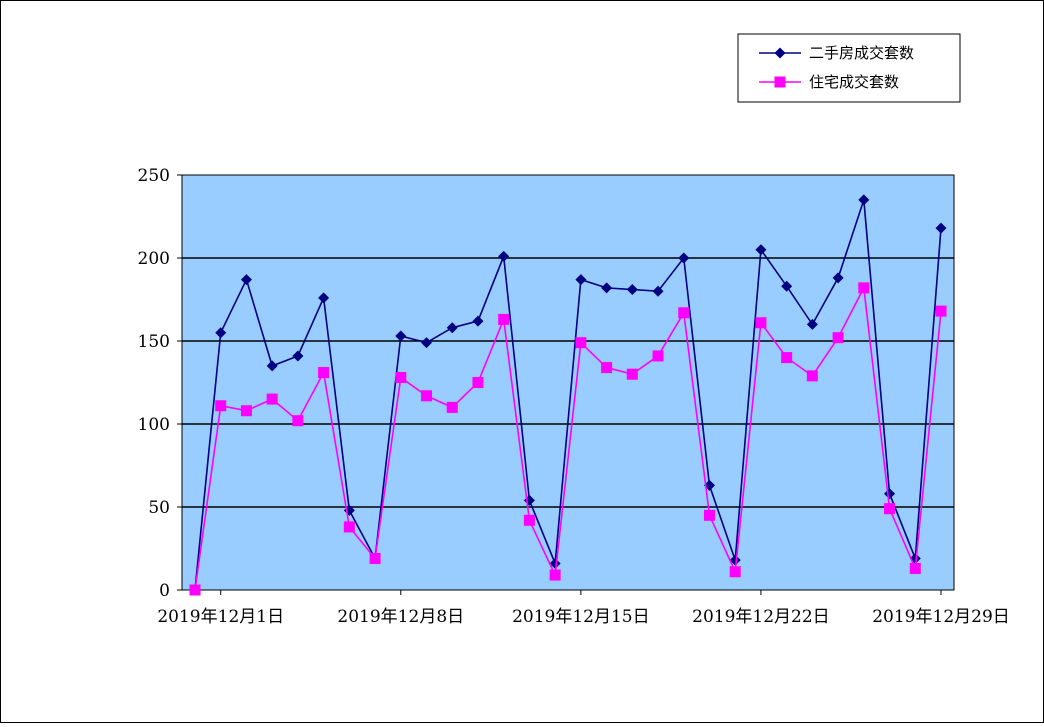 This screenshot has height=727, width=1044. I want to click on y-tick-label: 50, so click(159, 508).